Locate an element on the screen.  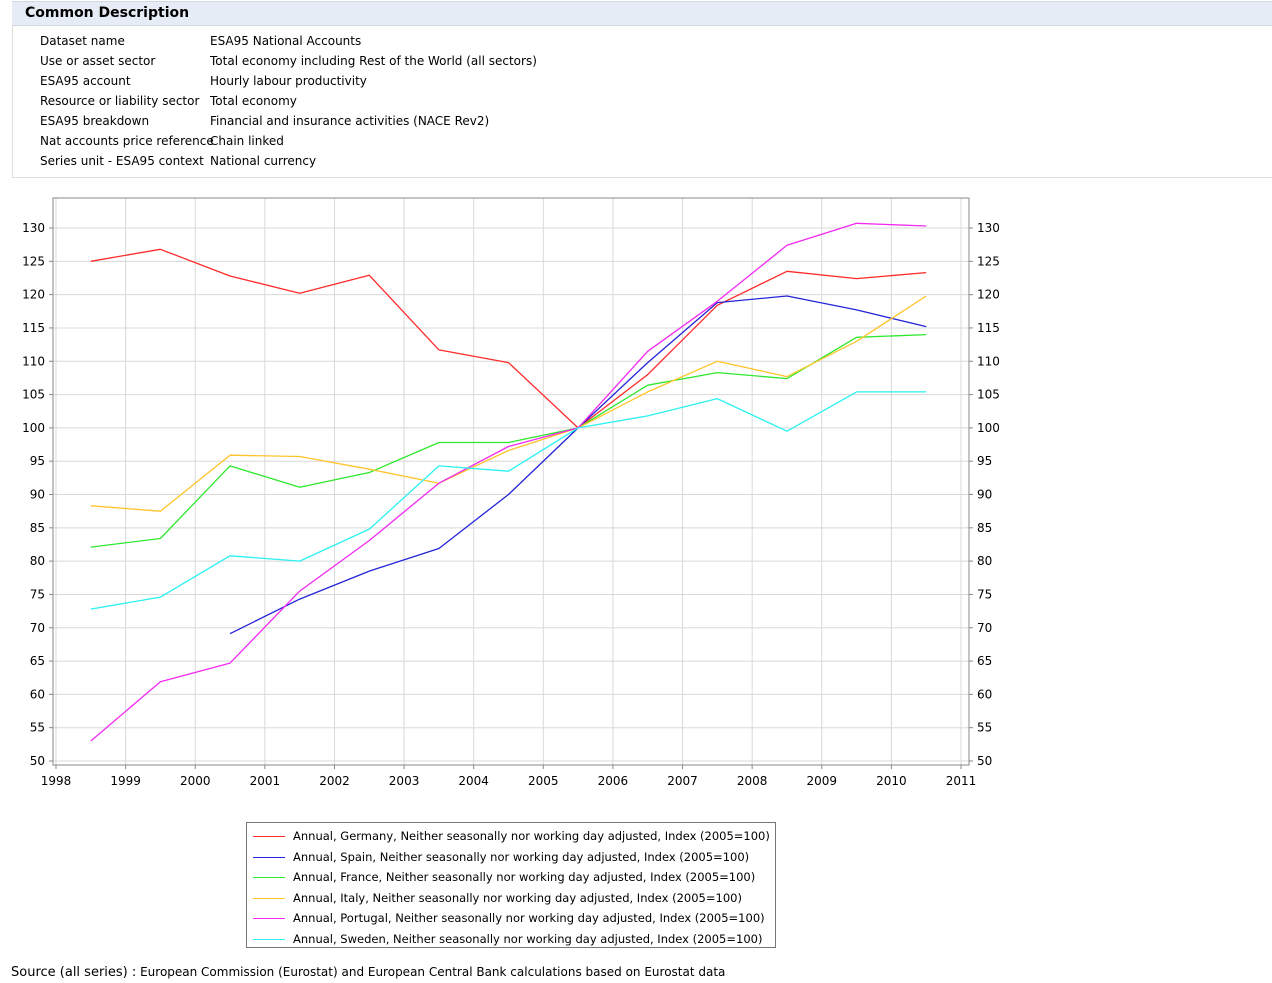
y-tick-label-left: 60 is located at coordinates (37, 694).